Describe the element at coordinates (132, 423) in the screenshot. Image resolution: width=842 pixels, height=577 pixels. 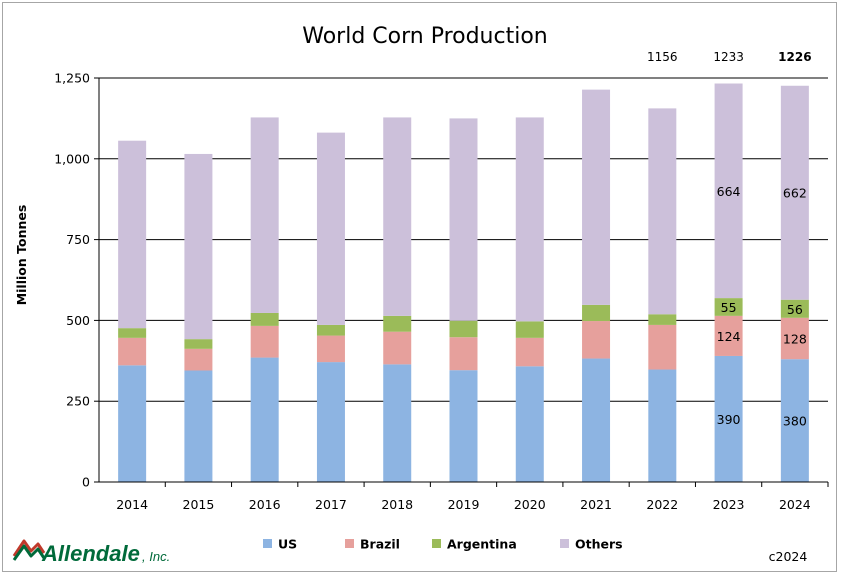
I see `bar-us-2014` at that location.